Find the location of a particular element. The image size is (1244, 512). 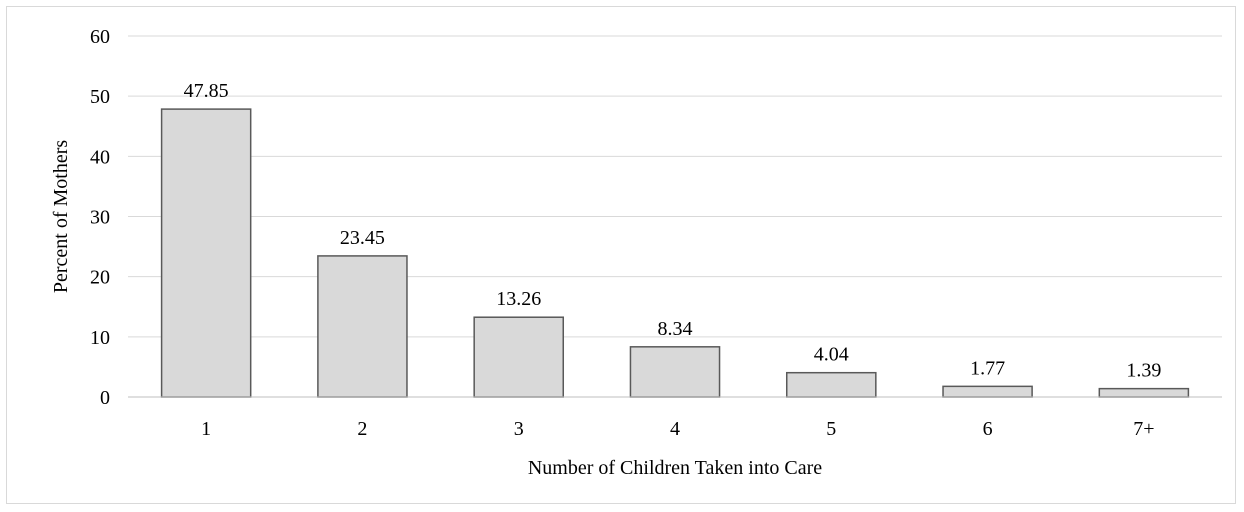

x-tick-label: 2 is located at coordinates (362, 429).